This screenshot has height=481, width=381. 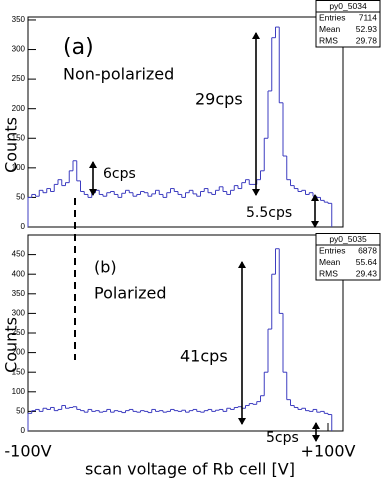 What do you see at coordinates (269, 213) in the screenshot?
I see `annotation: 5.5cps` at bounding box center [269, 213].